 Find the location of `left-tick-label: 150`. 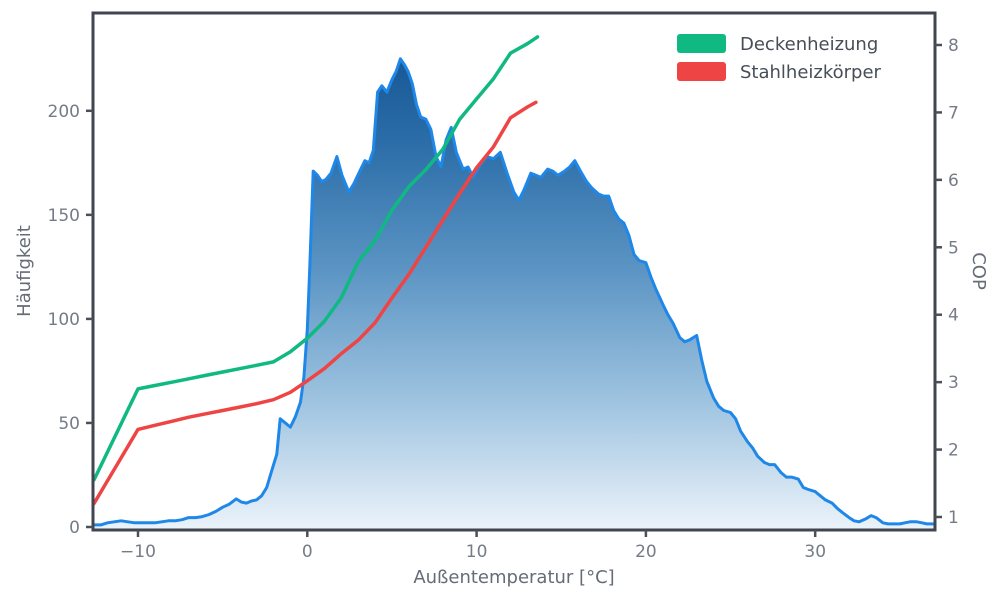

left-tick-label: 150 is located at coordinates (64, 216).